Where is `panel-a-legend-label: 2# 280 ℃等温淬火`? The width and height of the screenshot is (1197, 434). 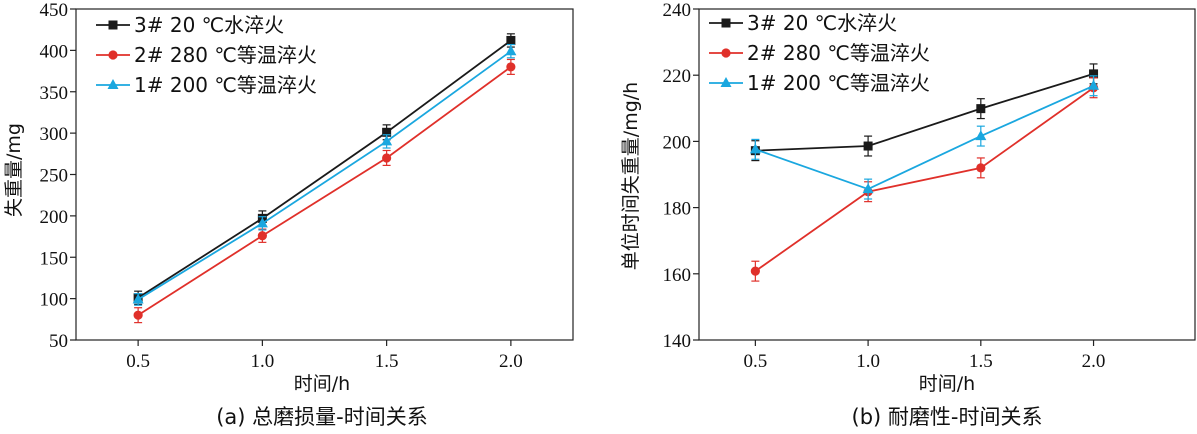
panel-a-legend-label: 2# 280 ℃等温淬火 is located at coordinates (225, 55).